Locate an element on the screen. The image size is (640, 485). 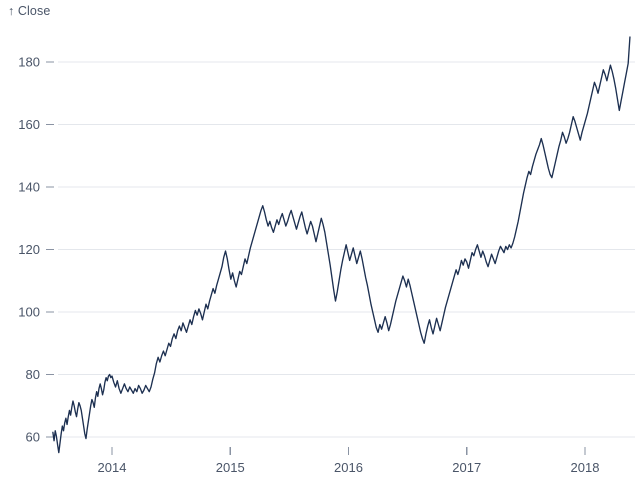
y-axis-tick-label: 160 is located at coordinates (29, 124).